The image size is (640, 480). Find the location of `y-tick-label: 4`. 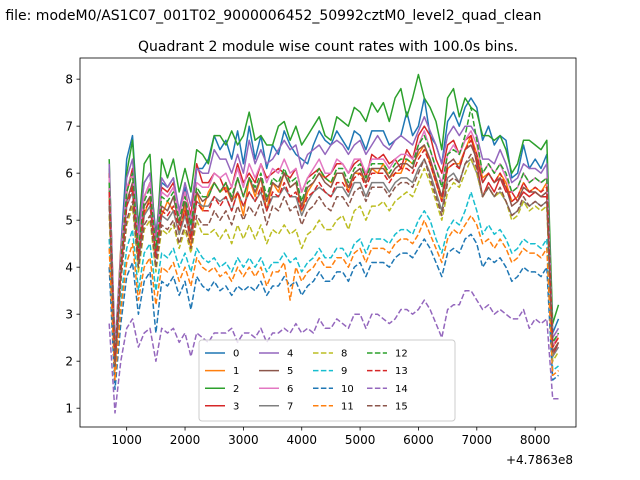

y-tick-label: 4 is located at coordinates (69, 268).